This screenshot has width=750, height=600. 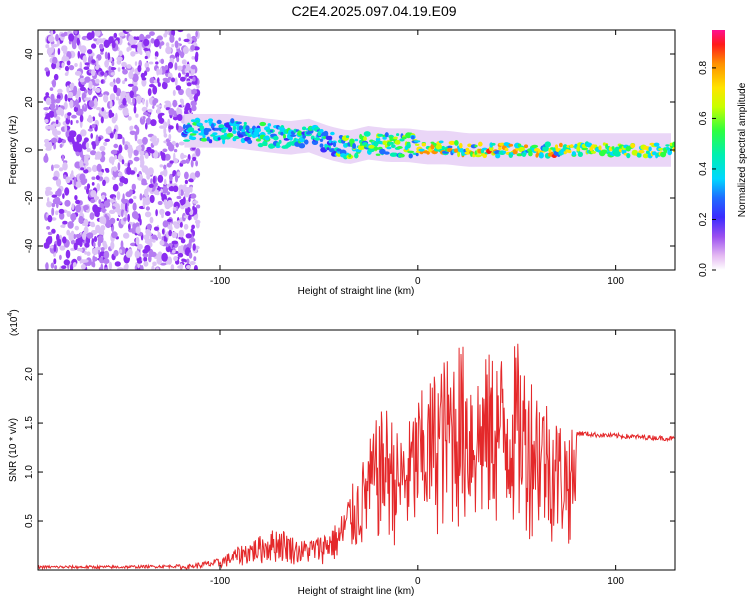 What do you see at coordinates (356, 291) in the screenshot?
I see `spectrogram-x-label: Height of straight line (km)` at bounding box center [356, 291].